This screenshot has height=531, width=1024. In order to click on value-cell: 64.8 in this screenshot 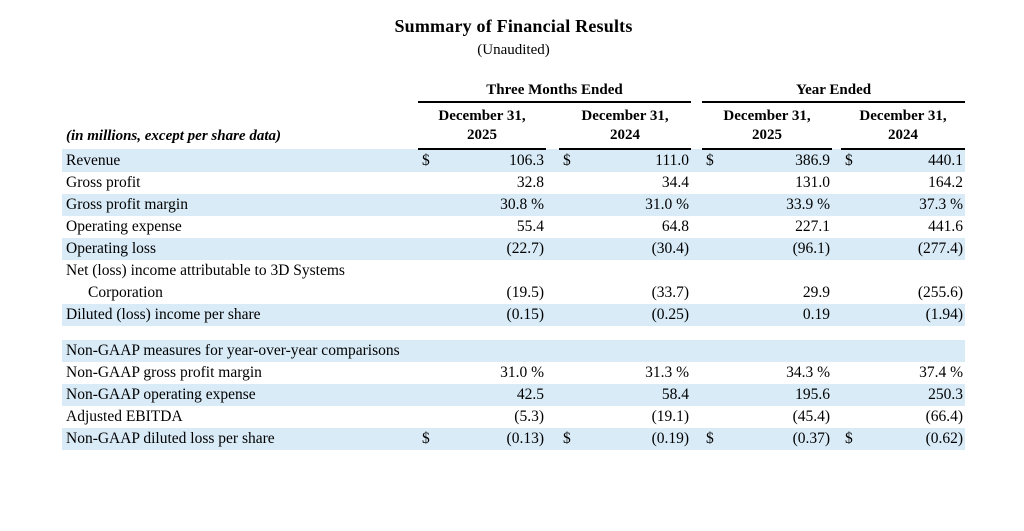, I will do `click(675, 226)`.